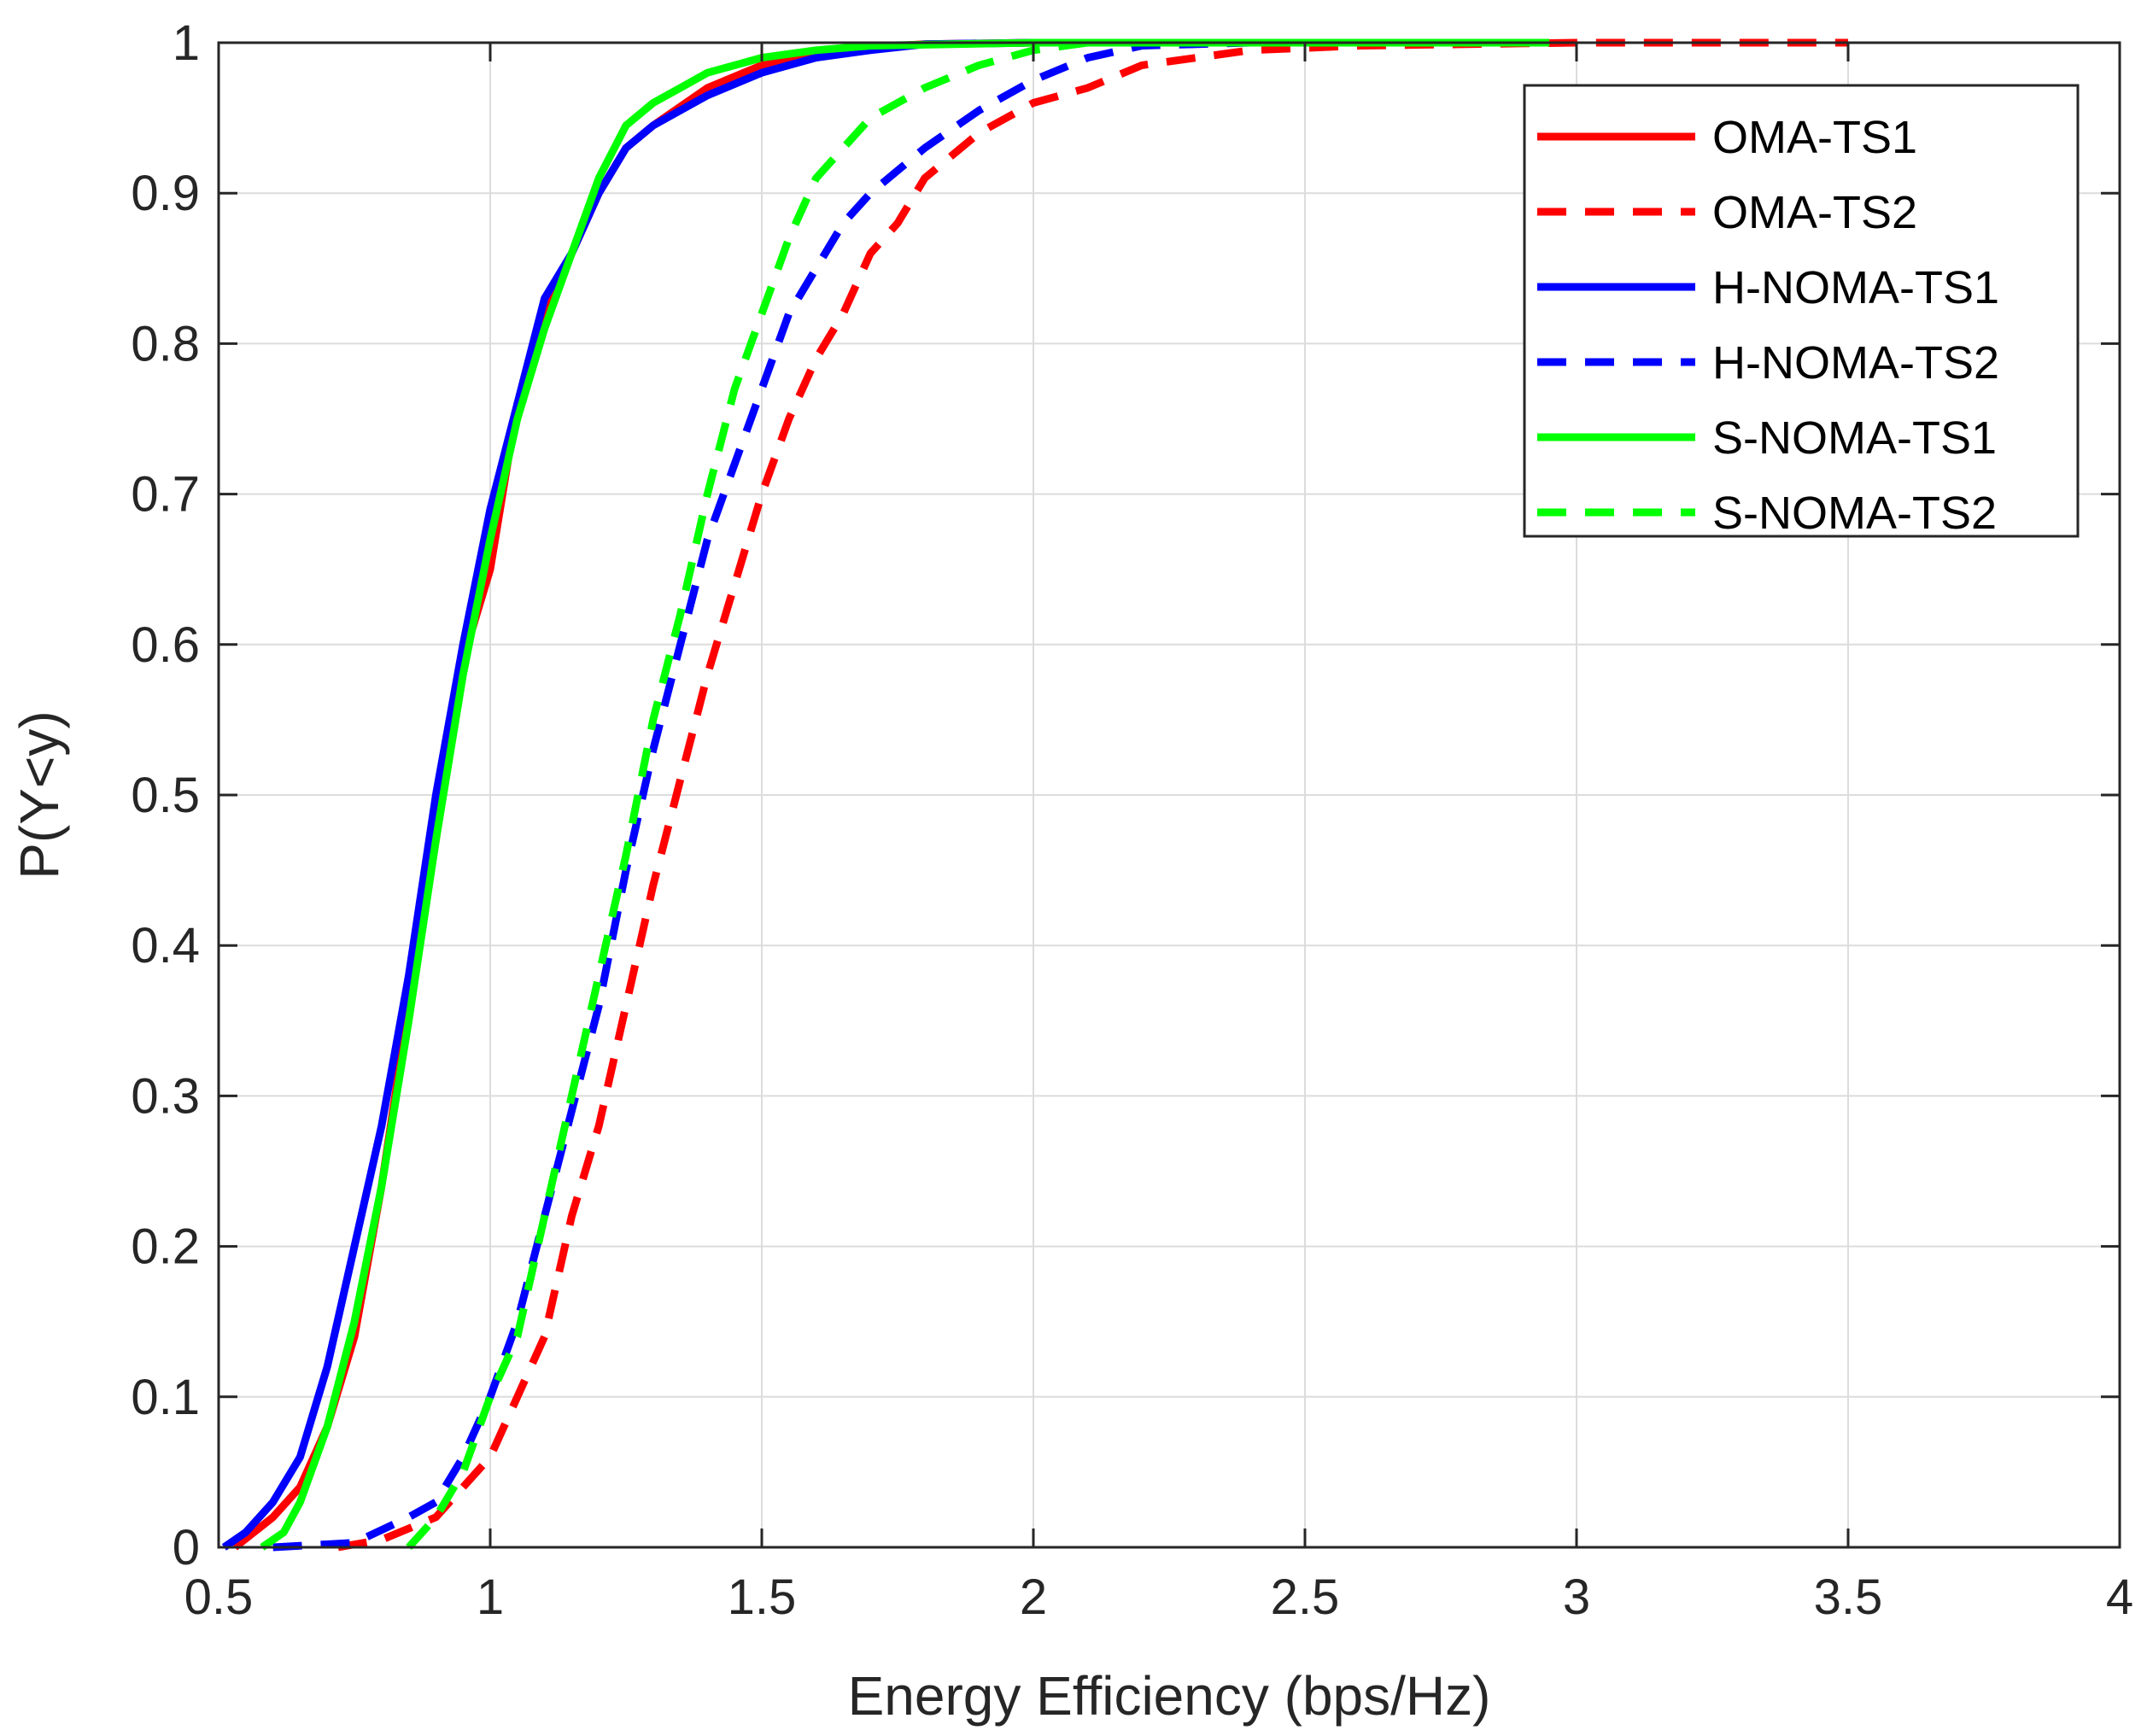 The height and width of the screenshot is (1736, 2153). What do you see at coordinates (165, 1247) in the screenshot?
I see `y-tick-label: 0.2` at bounding box center [165, 1247].